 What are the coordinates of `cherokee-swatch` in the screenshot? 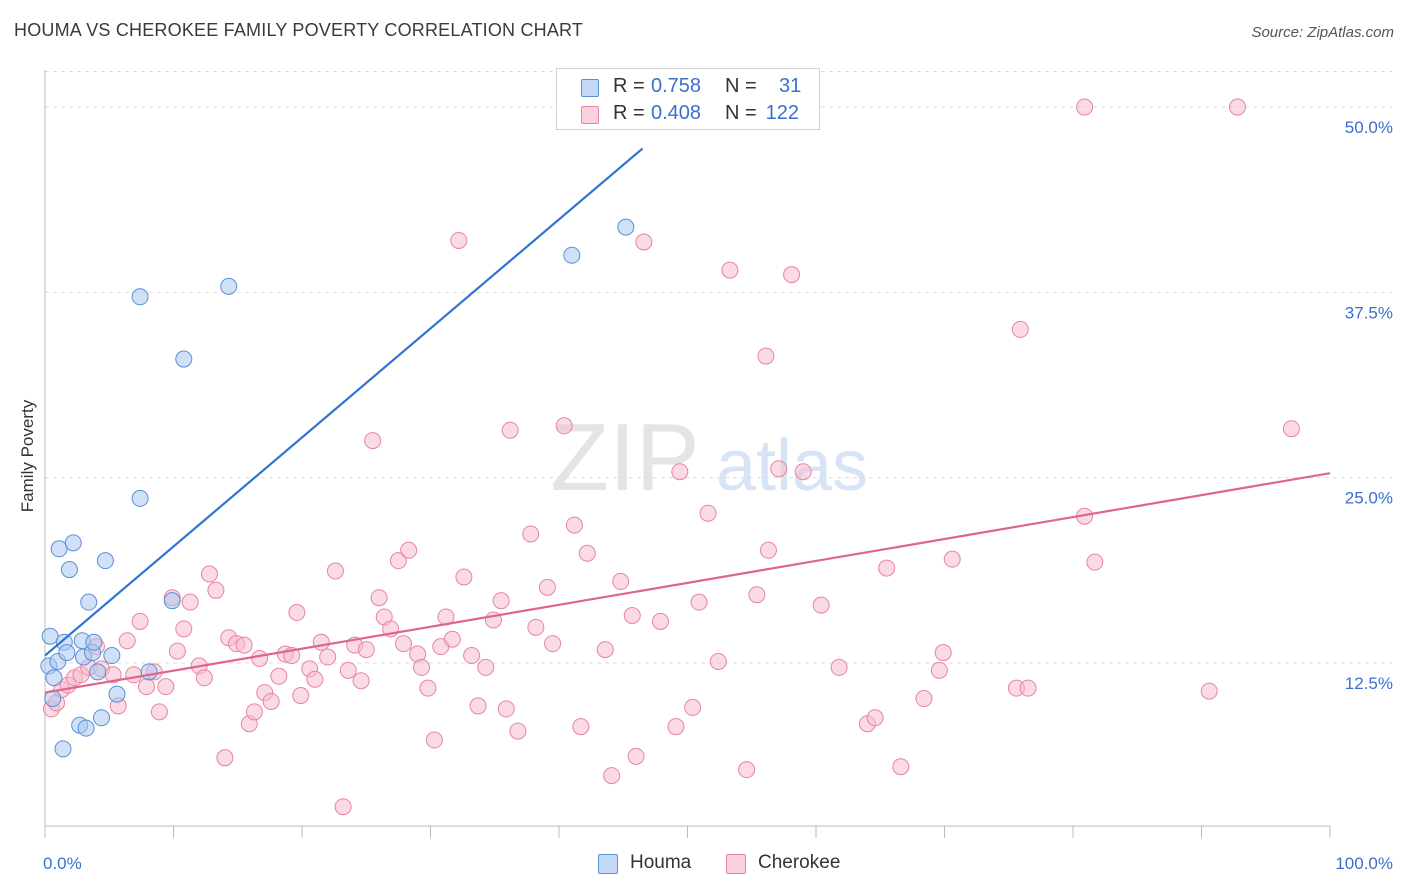 It's located at (590, 115).